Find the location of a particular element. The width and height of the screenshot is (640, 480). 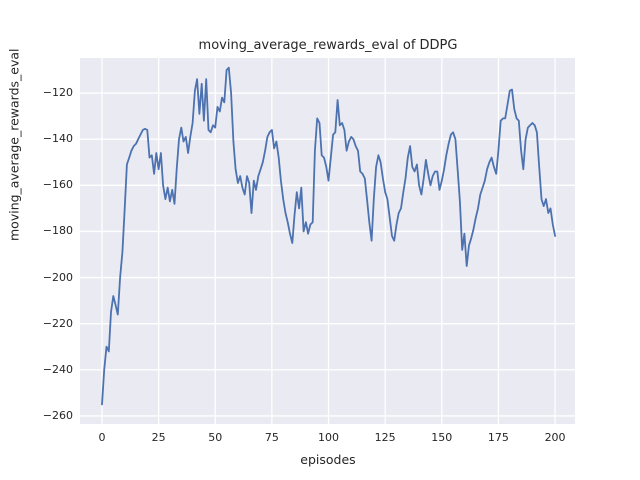

y-tick-label: −160 is located at coordinates (57, 185).